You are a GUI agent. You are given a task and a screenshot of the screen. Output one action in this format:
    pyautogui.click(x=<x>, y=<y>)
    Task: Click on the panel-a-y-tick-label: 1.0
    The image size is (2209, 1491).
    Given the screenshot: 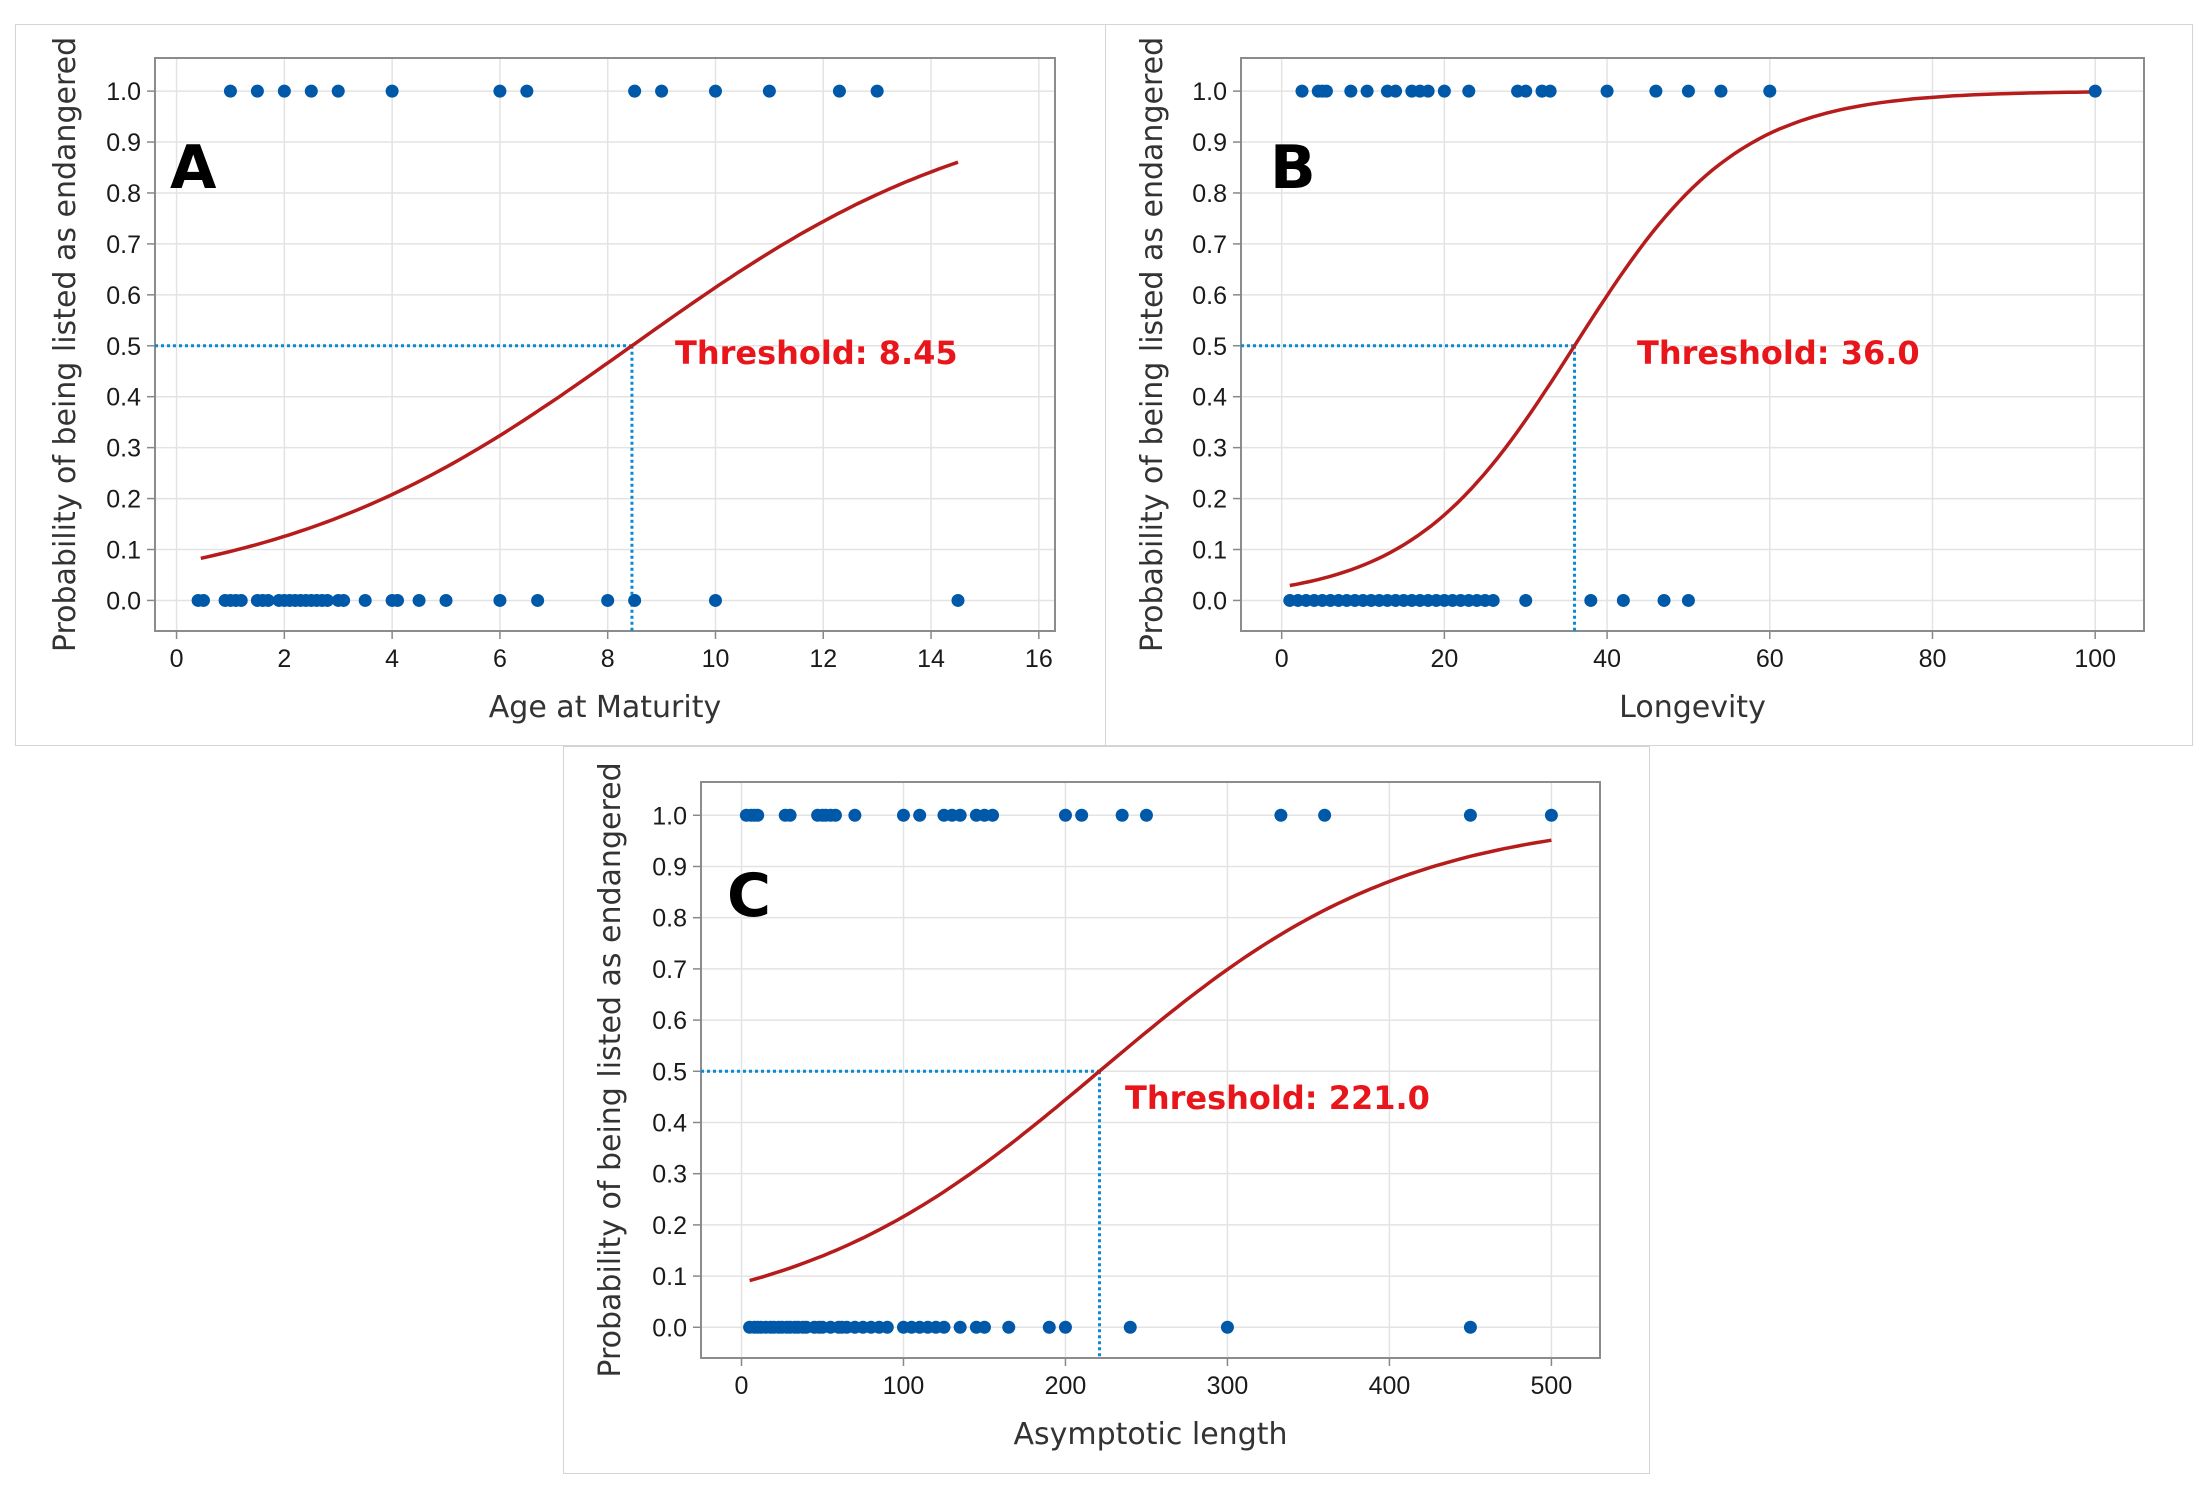 What is the action you would take?
    pyautogui.click(x=123, y=92)
    